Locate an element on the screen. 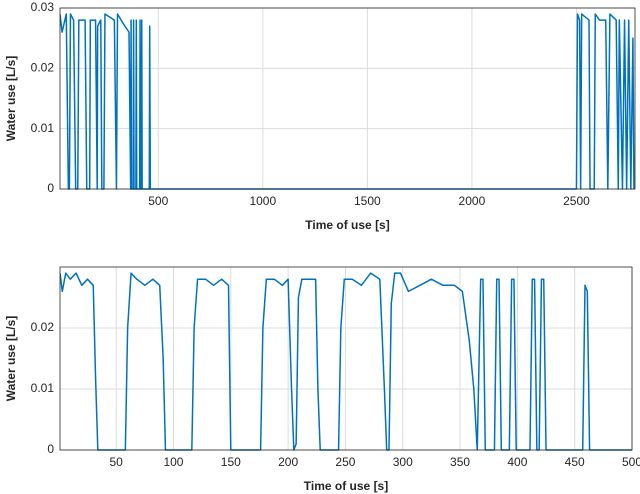  x-tick-label: 200 is located at coordinates (288, 462).